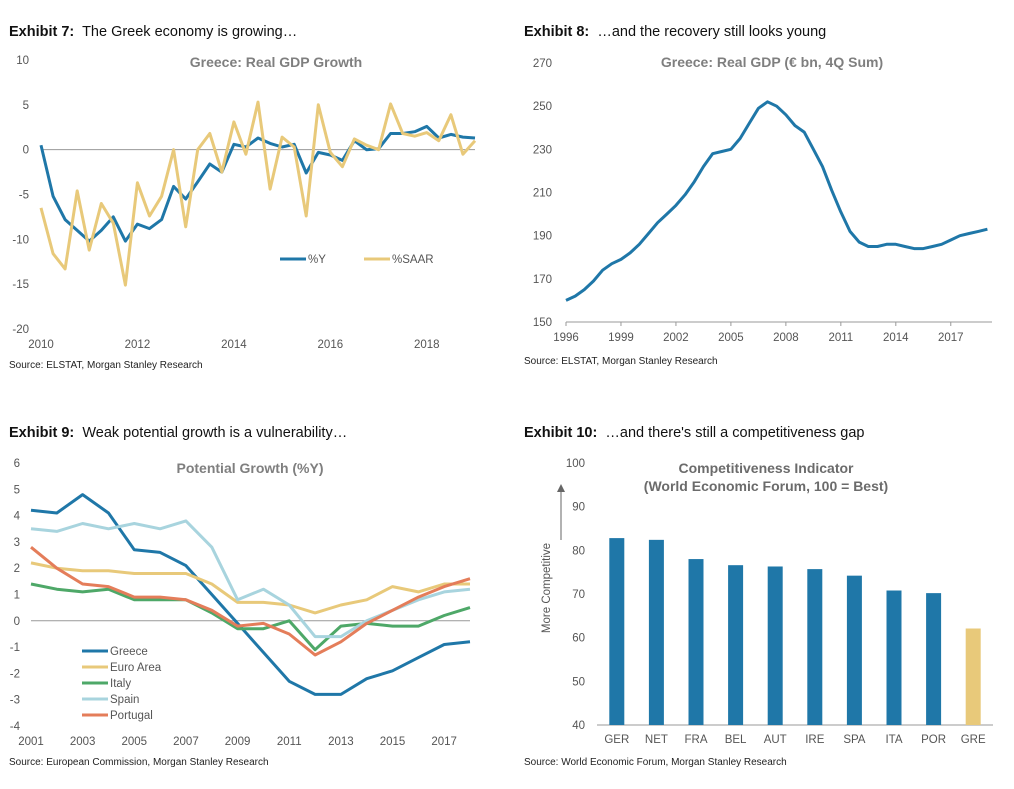 This screenshot has height=789, width=1014. I want to click on chart10-xtick-label-por: POR, so click(933, 740).